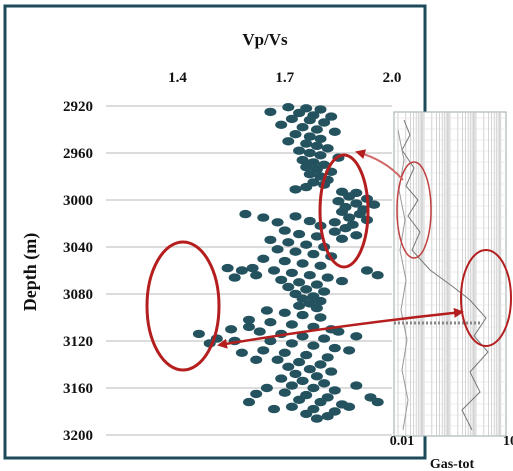 The height and width of the screenshot is (471, 513). Describe the element at coordinates (78, 154) in the screenshot. I see `y-tick-label: 2960` at that location.